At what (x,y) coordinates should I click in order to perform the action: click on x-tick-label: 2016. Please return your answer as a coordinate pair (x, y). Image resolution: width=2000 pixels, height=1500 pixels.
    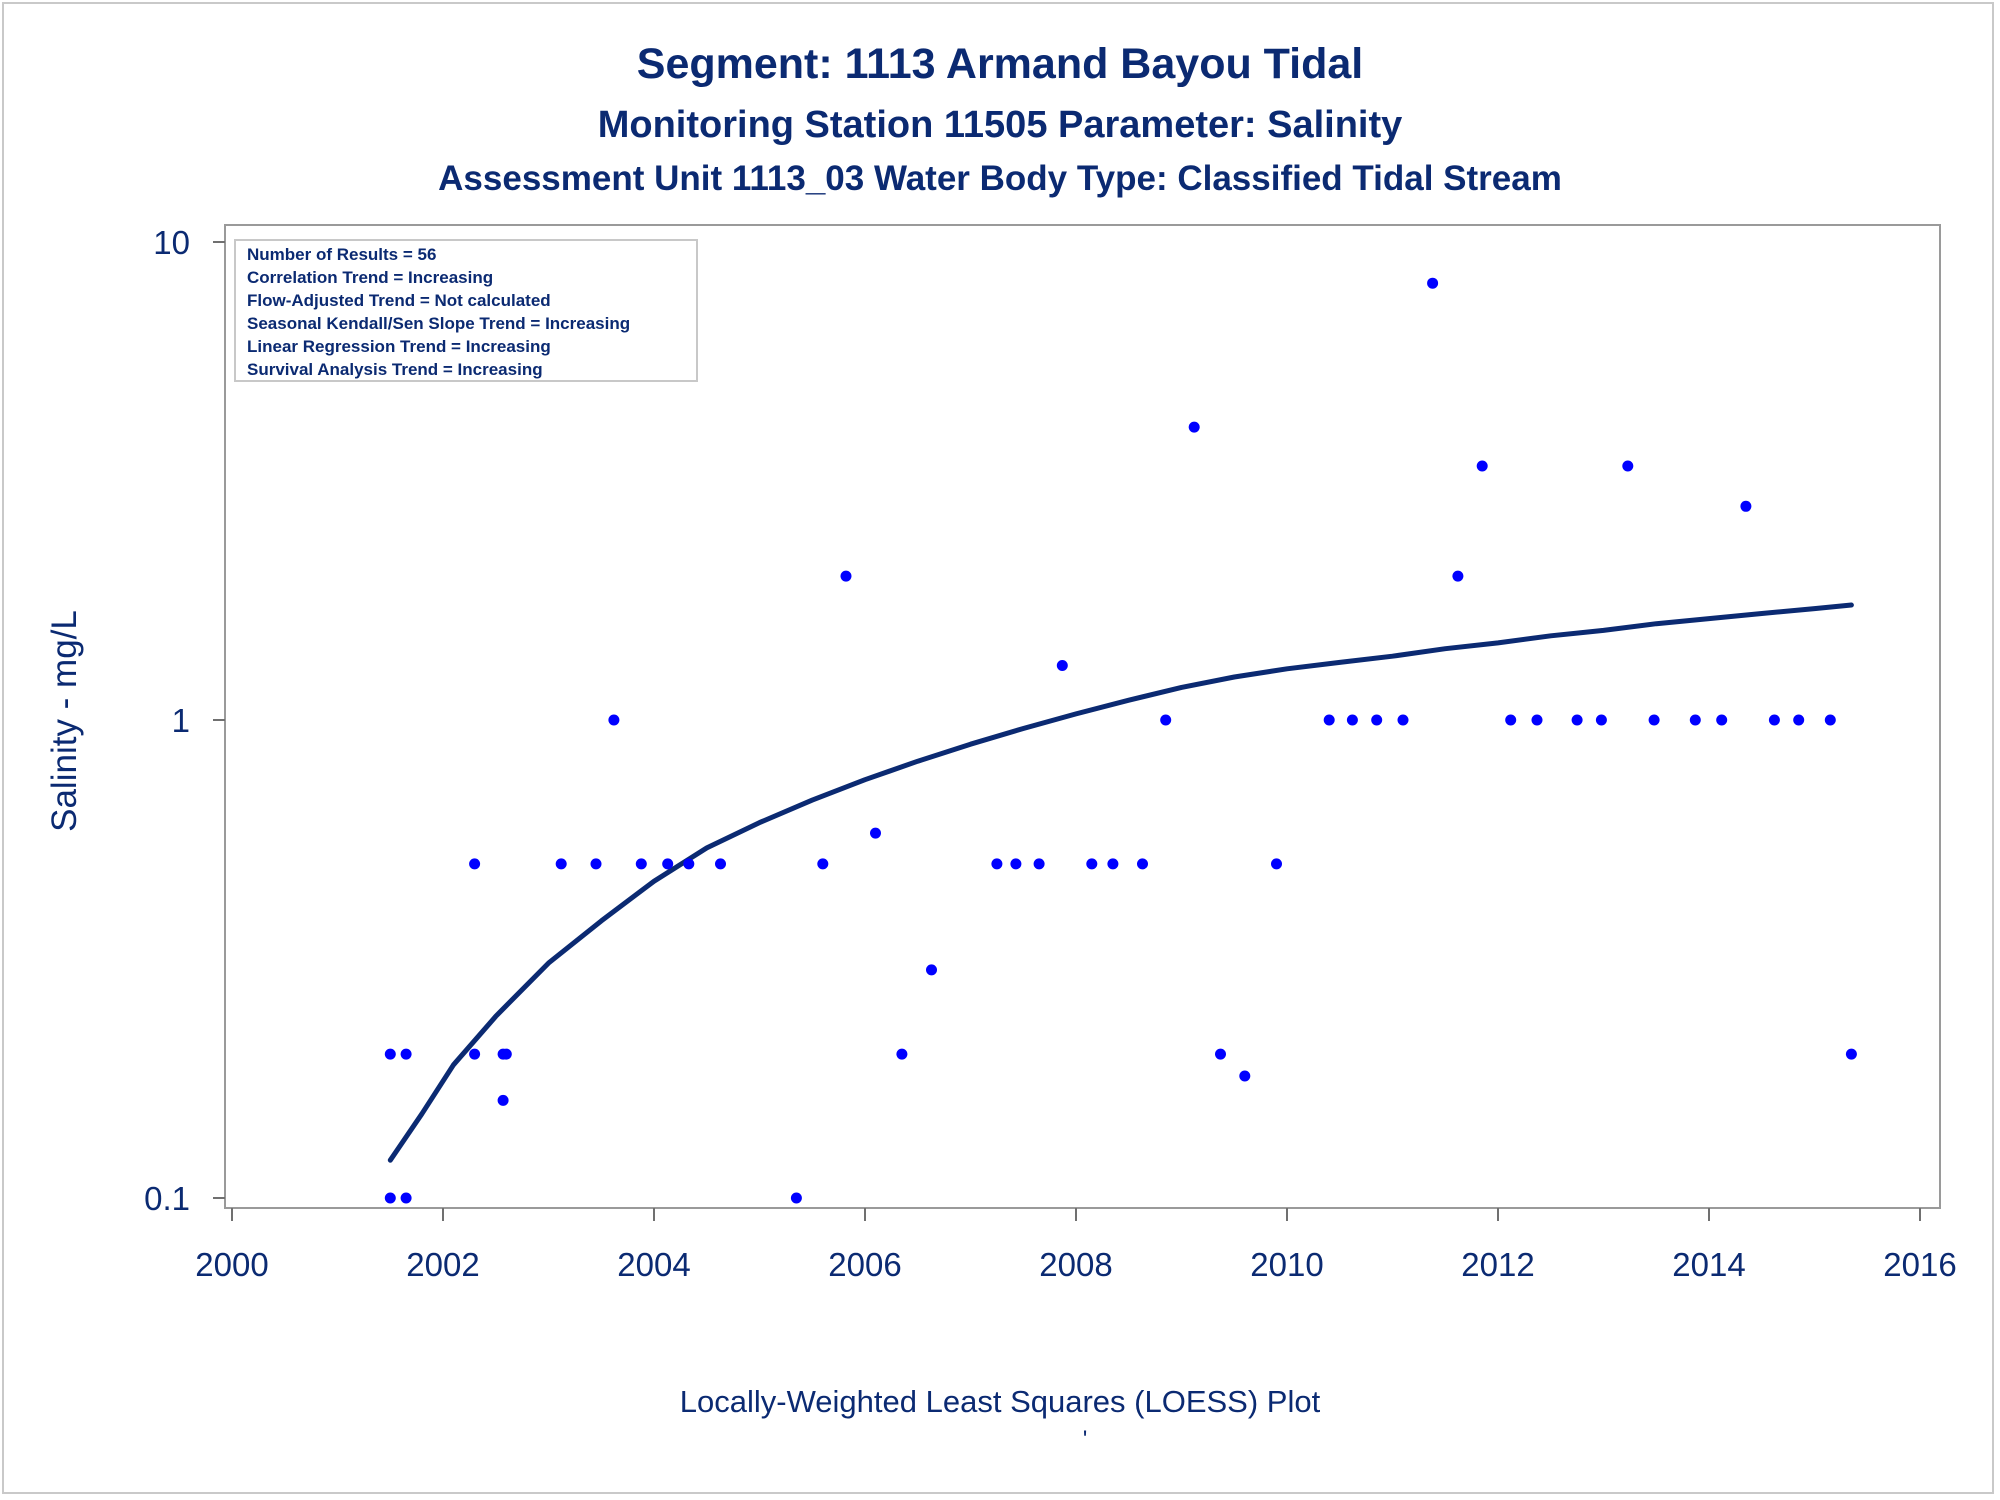
    Looking at the image, I should click on (1919, 1264).